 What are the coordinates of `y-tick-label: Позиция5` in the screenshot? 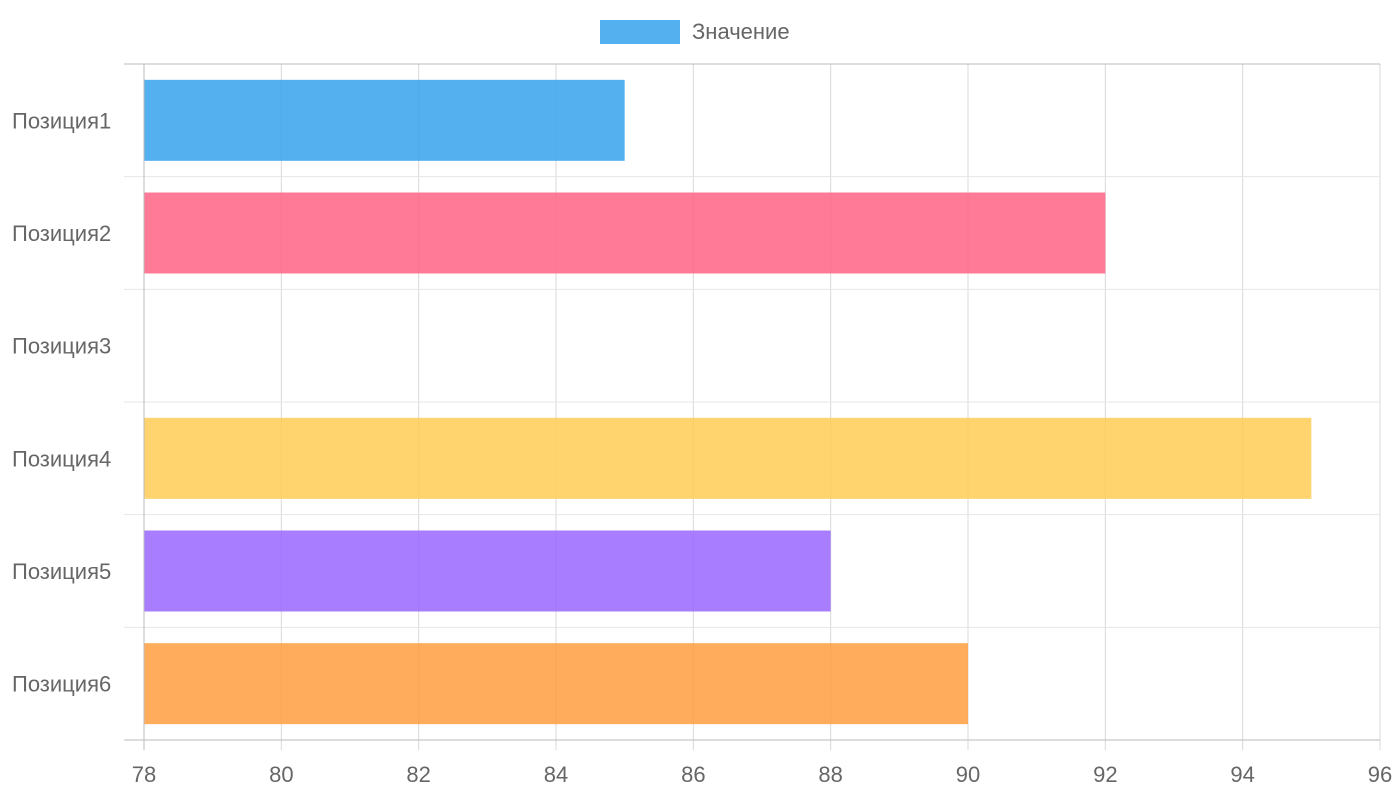 It's located at (61, 571).